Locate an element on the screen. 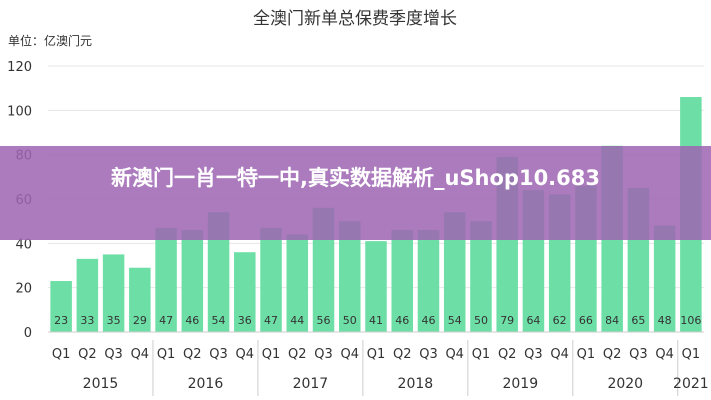  year-label: 2020 is located at coordinates (625, 384).